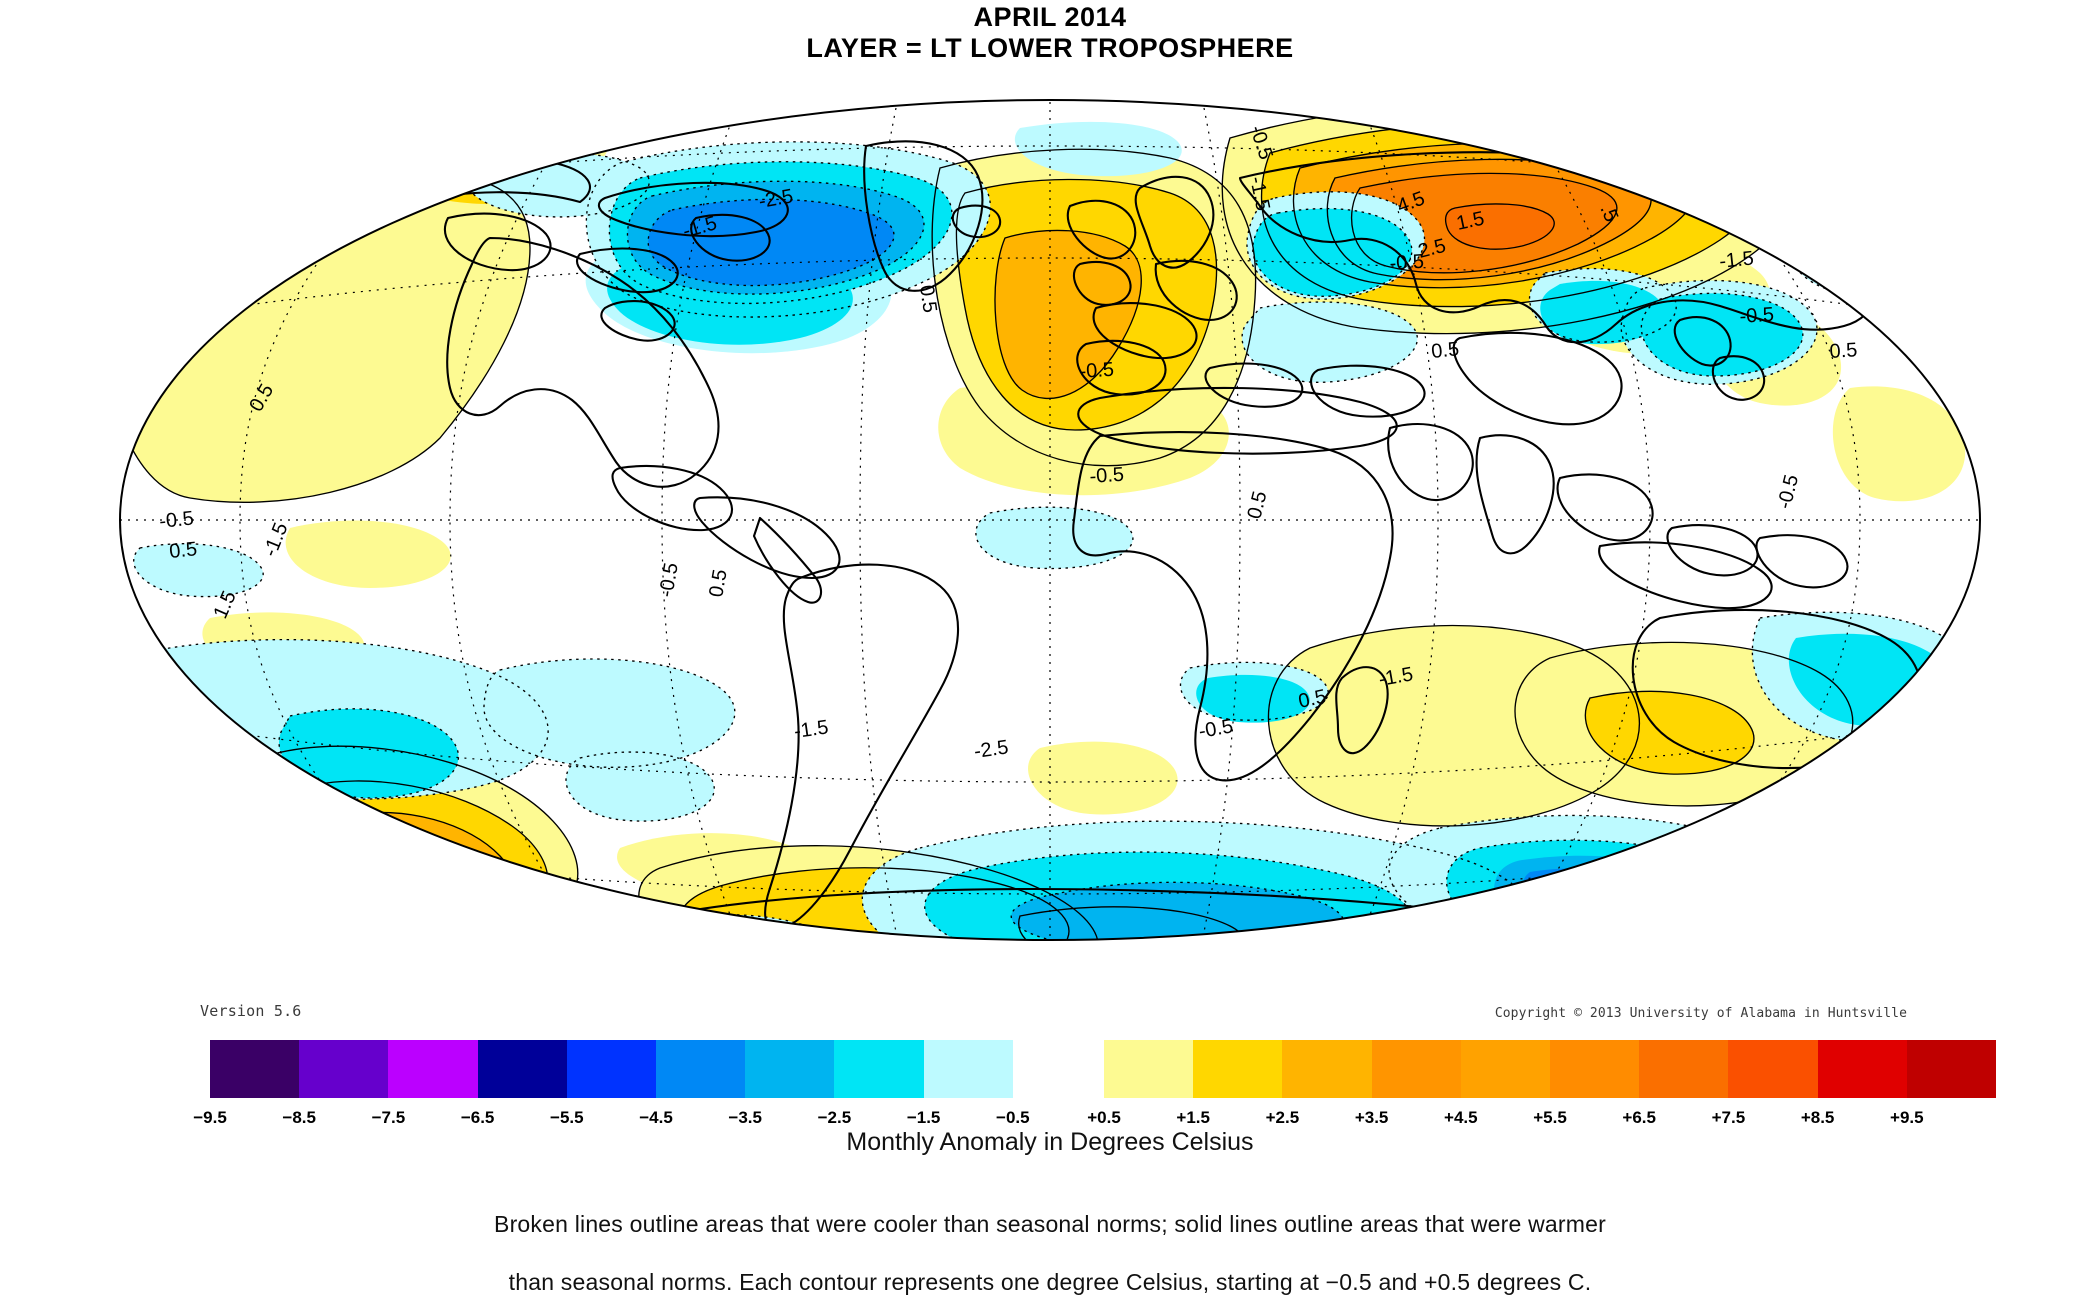 The image size is (2100, 1311). What do you see at coordinates (745, 1117) in the screenshot?
I see `colorbar-tick-−3.5: −3.5` at bounding box center [745, 1117].